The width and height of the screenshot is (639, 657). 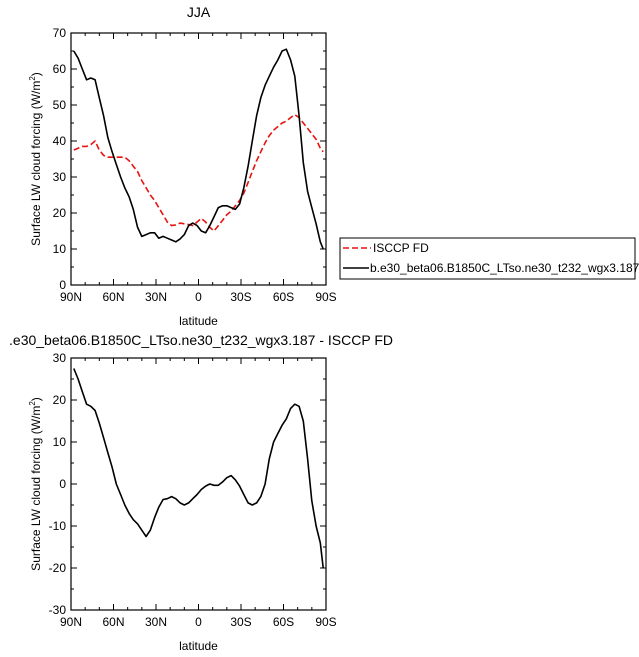 What do you see at coordinates (60, 249) in the screenshot?
I see `top-panel-y-tick-label: 10` at bounding box center [60, 249].